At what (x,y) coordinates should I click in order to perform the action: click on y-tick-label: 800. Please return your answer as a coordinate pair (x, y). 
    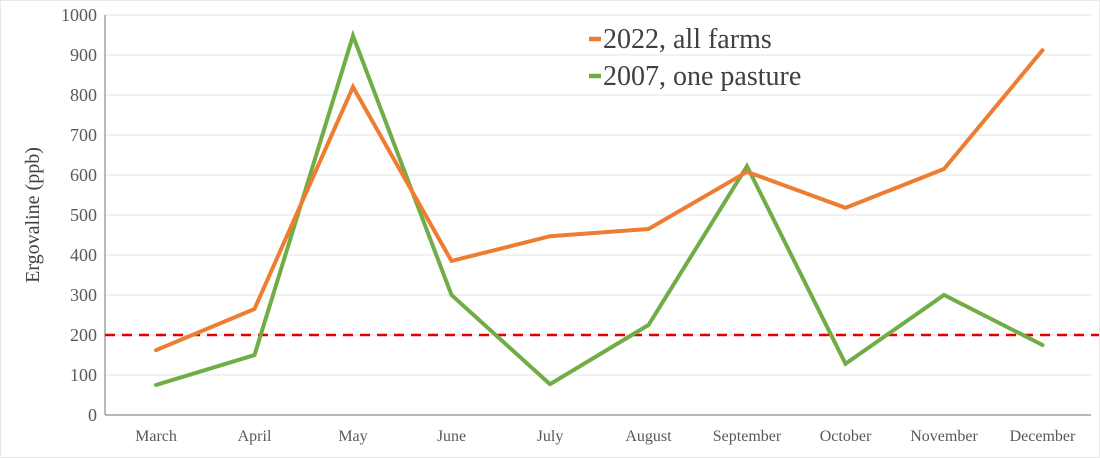
    Looking at the image, I should click on (83, 95).